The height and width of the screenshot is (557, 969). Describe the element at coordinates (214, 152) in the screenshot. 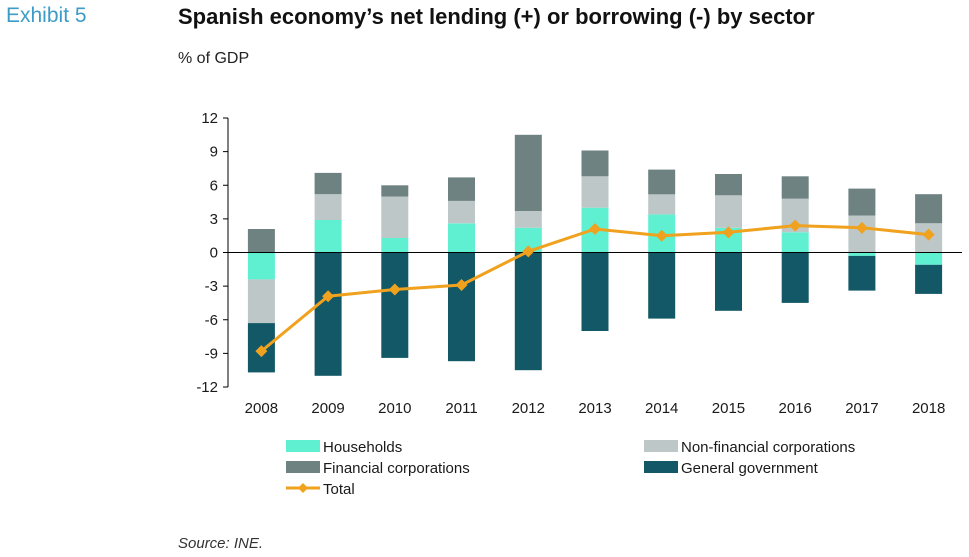

I see `y-tick-label: 9` at that location.